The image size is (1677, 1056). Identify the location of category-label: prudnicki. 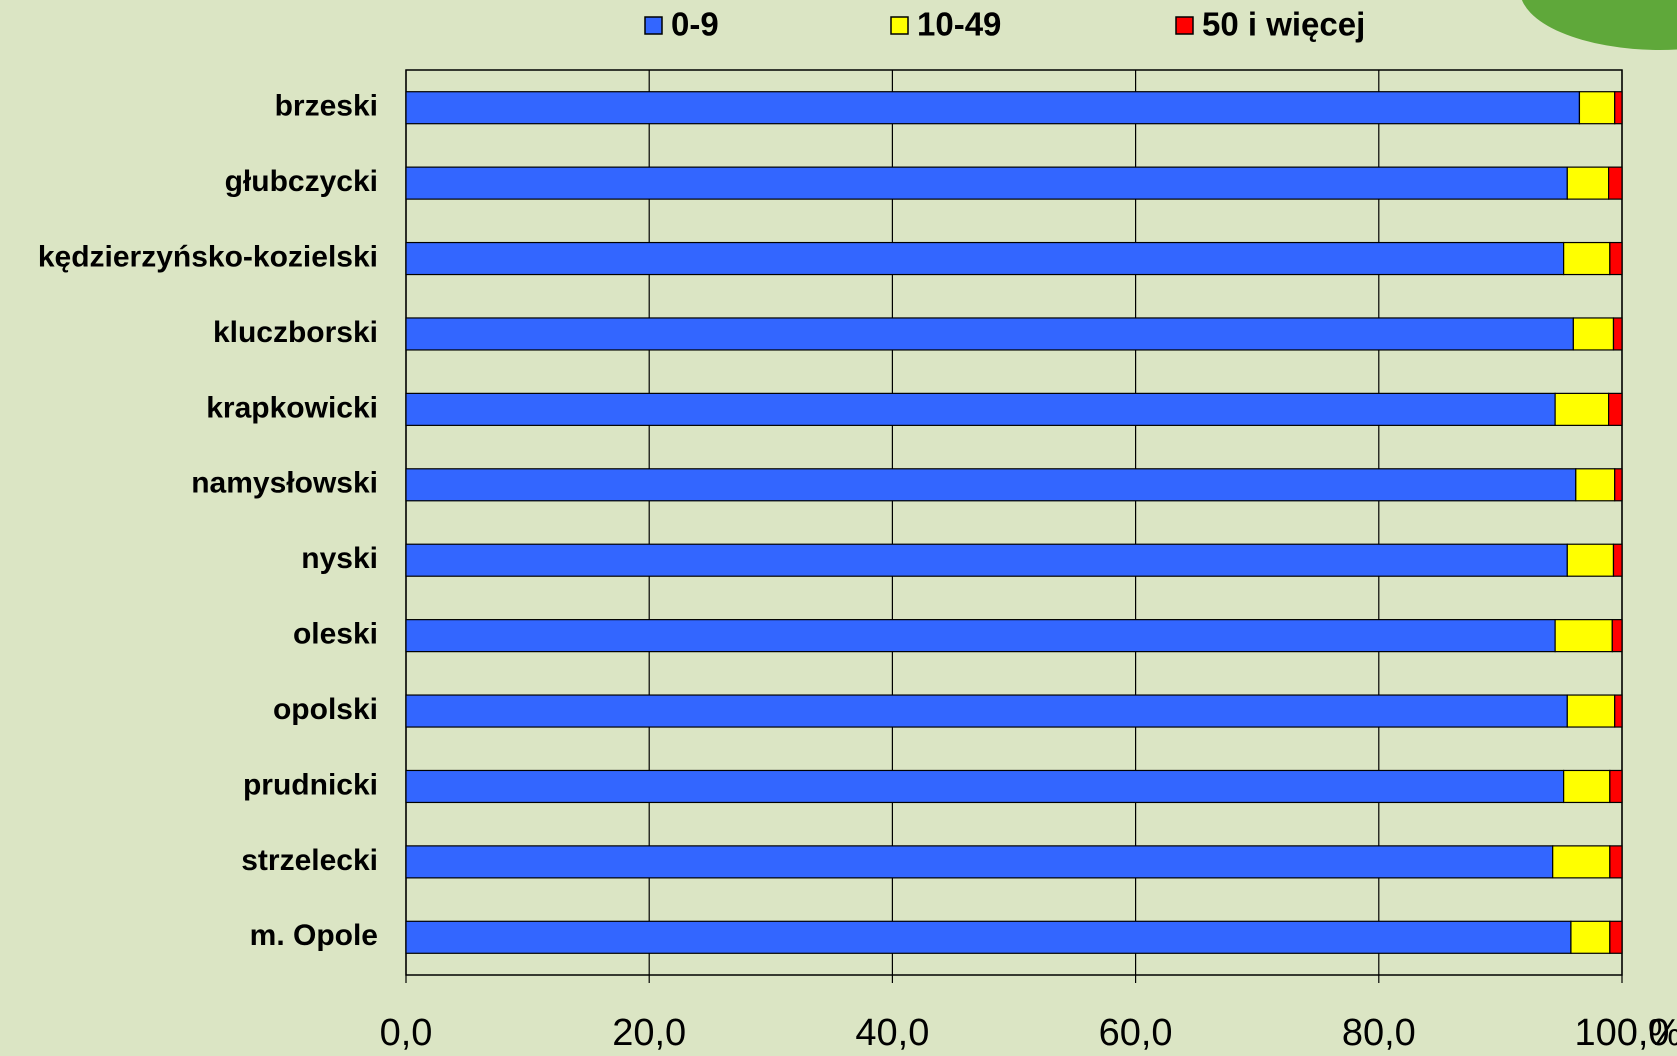
(310, 784).